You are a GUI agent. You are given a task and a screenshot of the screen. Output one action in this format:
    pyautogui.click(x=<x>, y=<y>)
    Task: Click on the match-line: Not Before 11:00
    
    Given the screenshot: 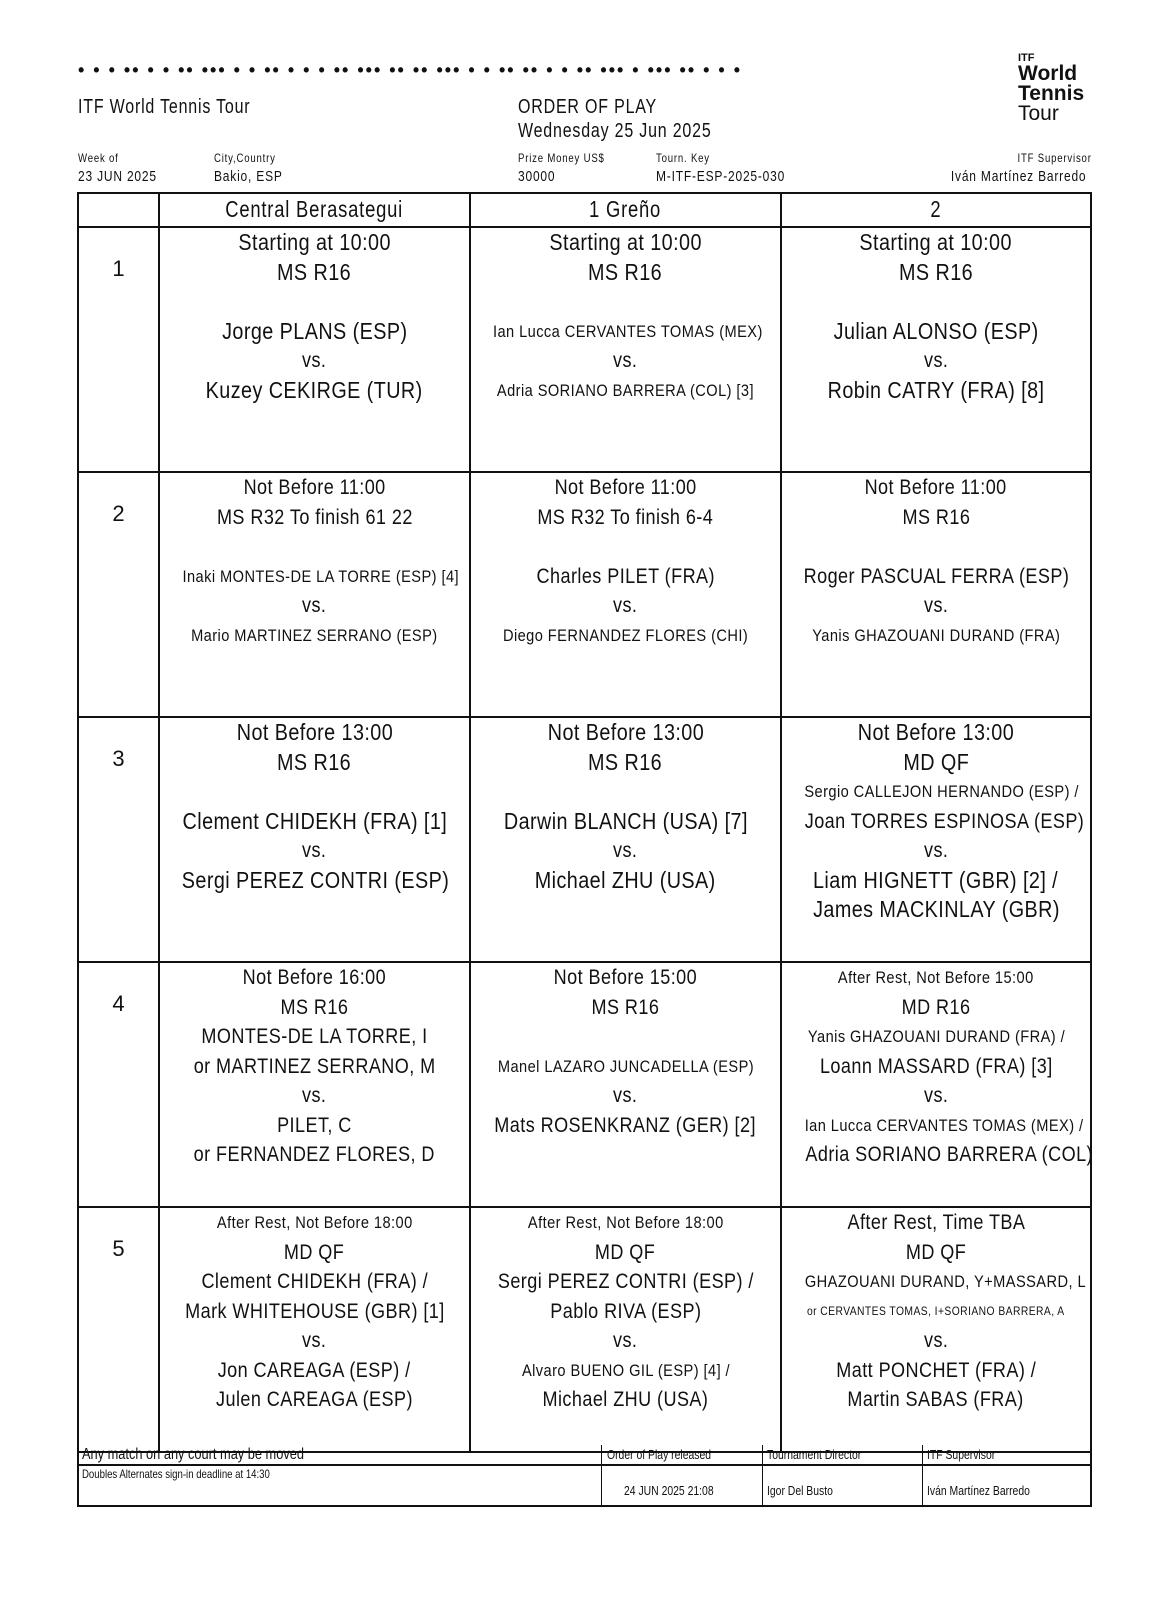 What is the action you would take?
    pyautogui.click(x=936, y=488)
    